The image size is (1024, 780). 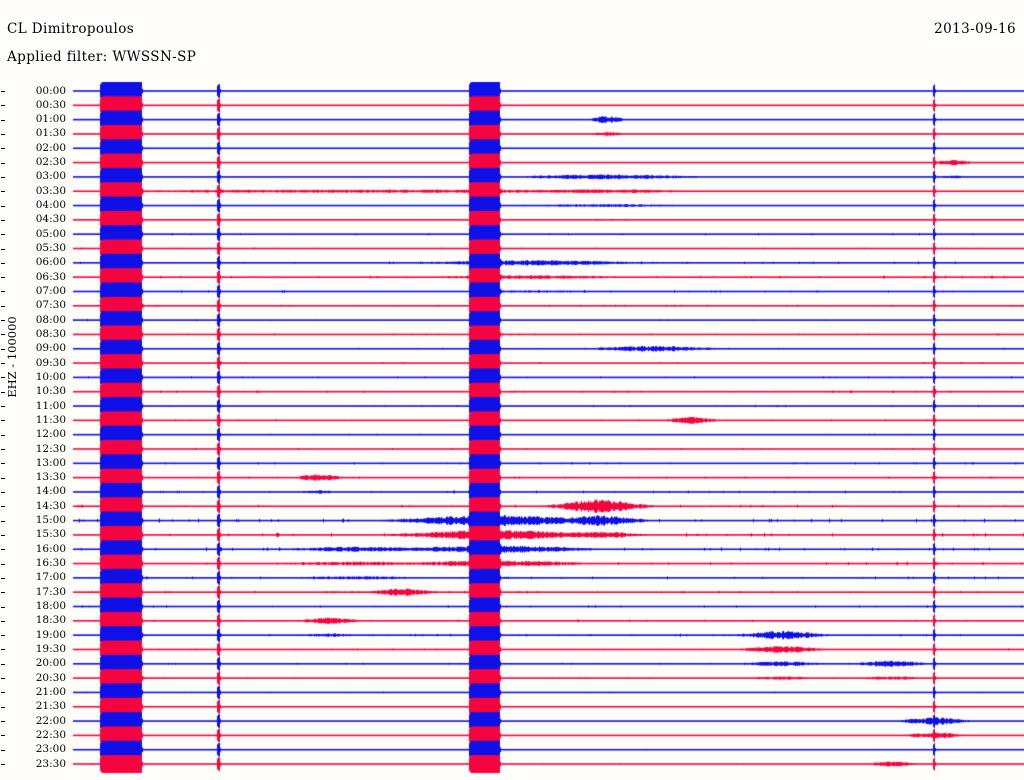 What do you see at coordinates (50, 462) in the screenshot?
I see `time-label: 13:00` at bounding box center [50, 462].